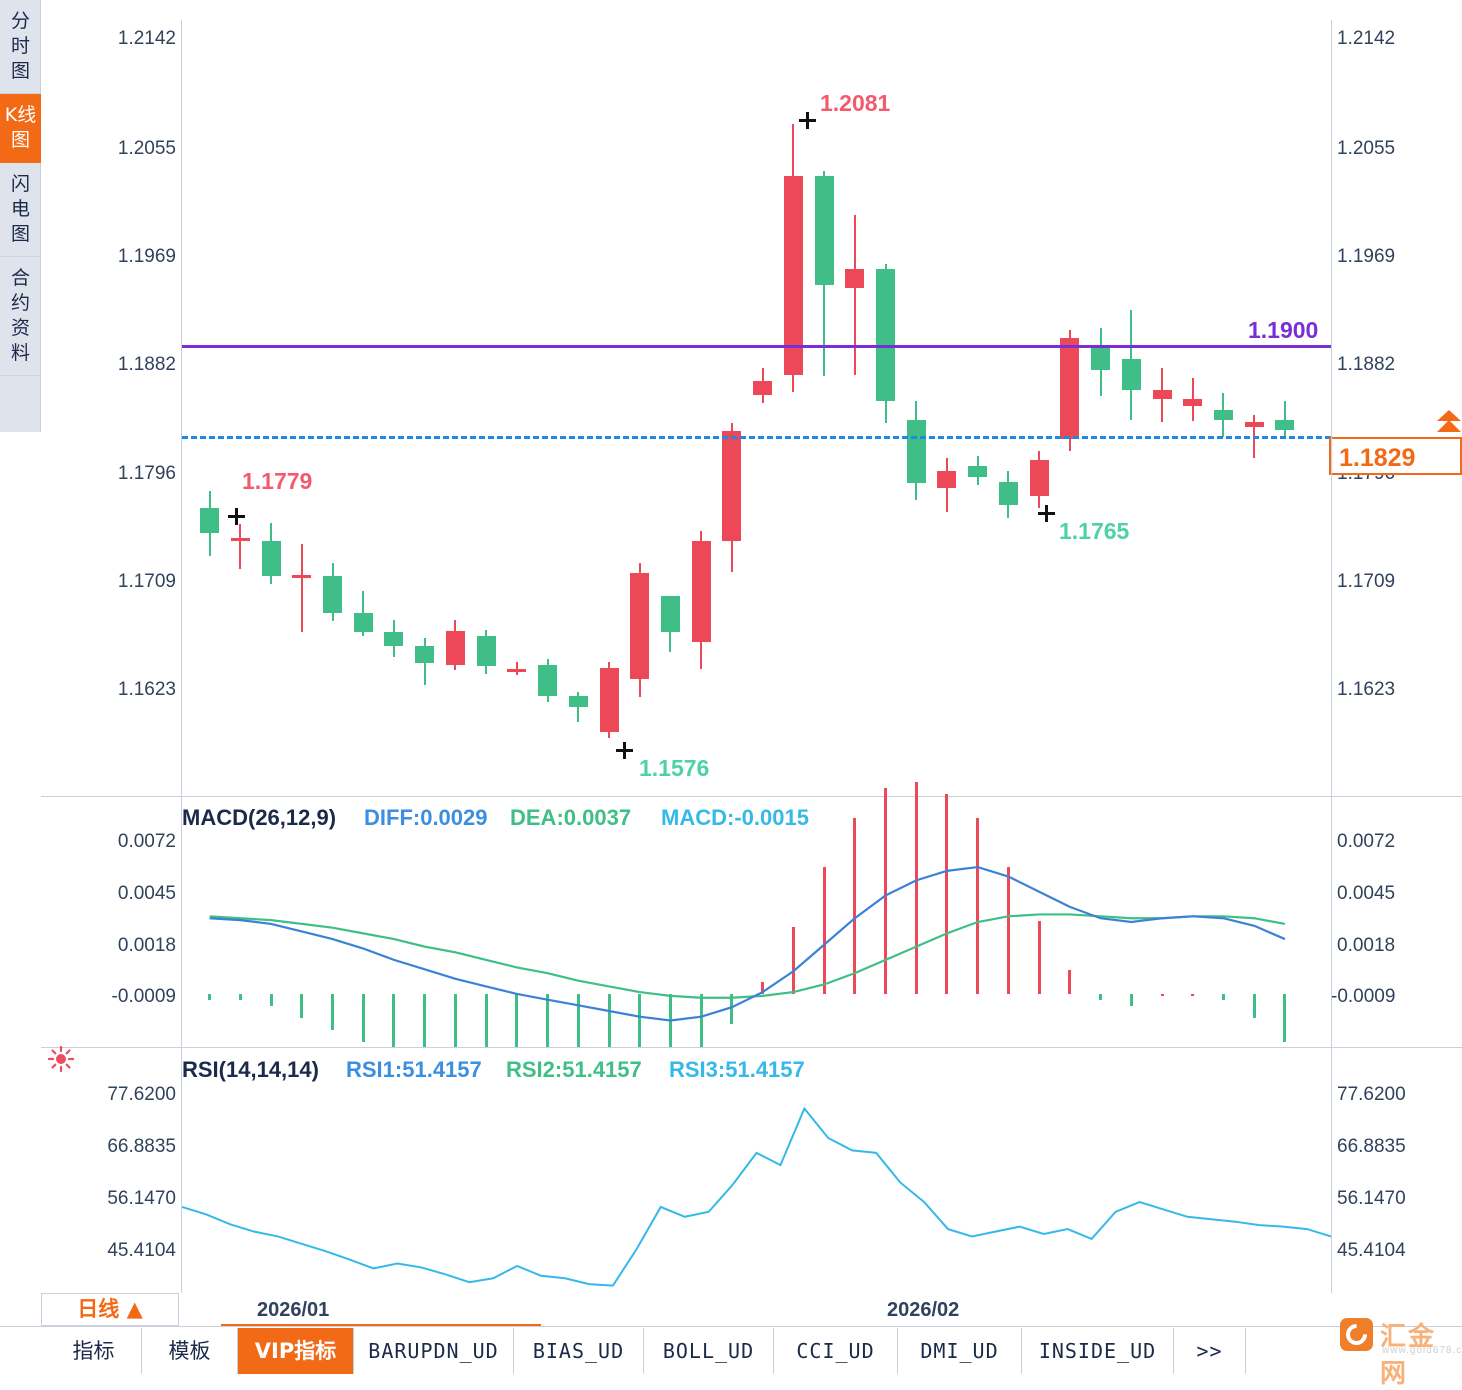  Describe the element at coordinates (141, 1146) in the screenshot. I see `rsi-tick-label: 66.8835` at that location.